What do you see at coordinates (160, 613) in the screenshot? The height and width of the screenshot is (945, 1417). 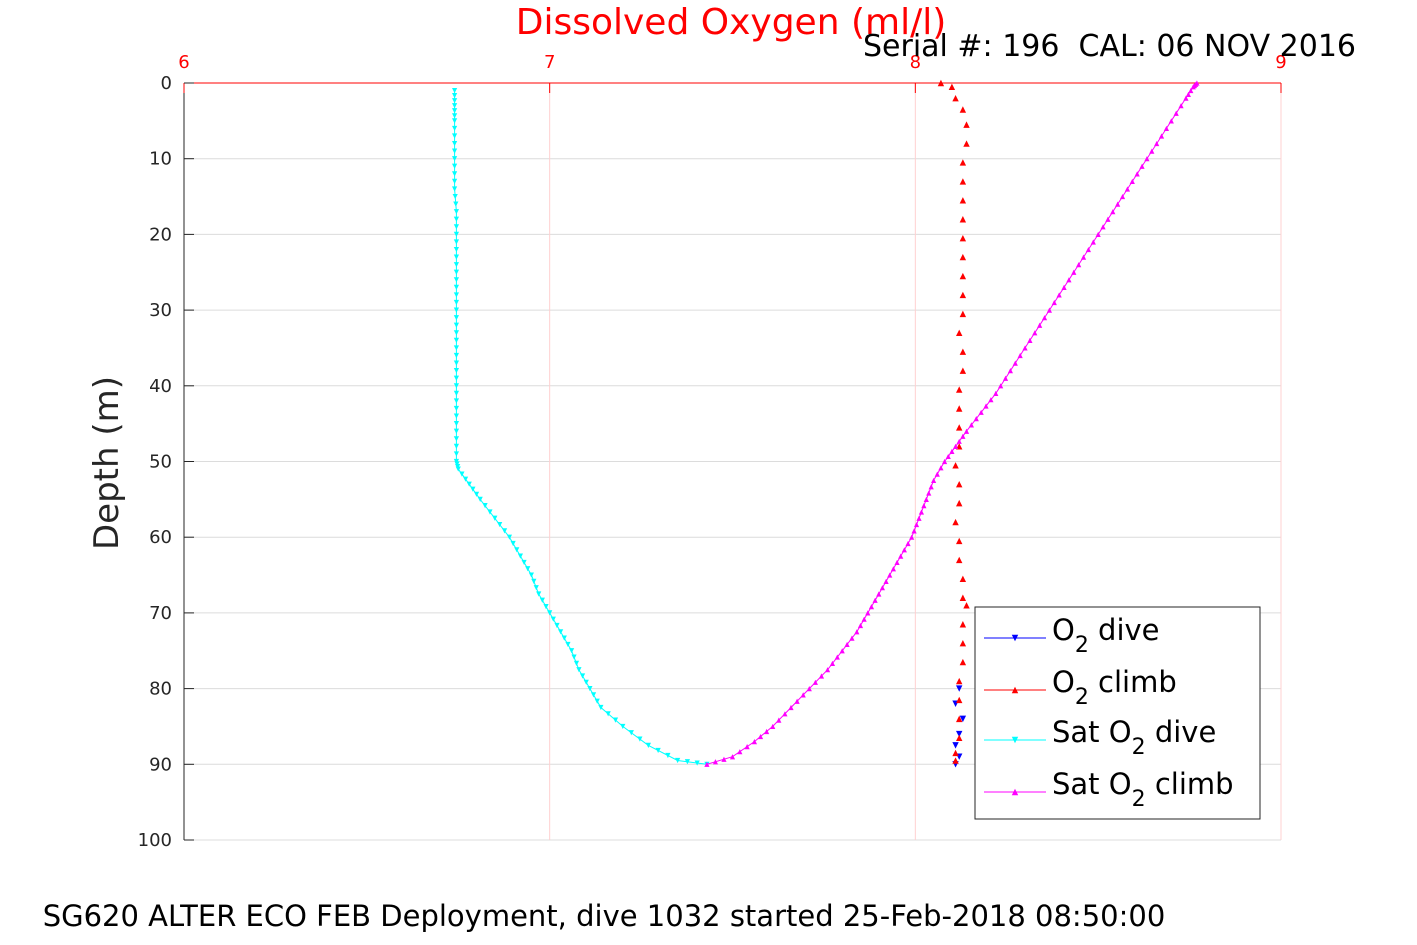 I see `y-tick-label: 70` at bounding box center [160, 613].